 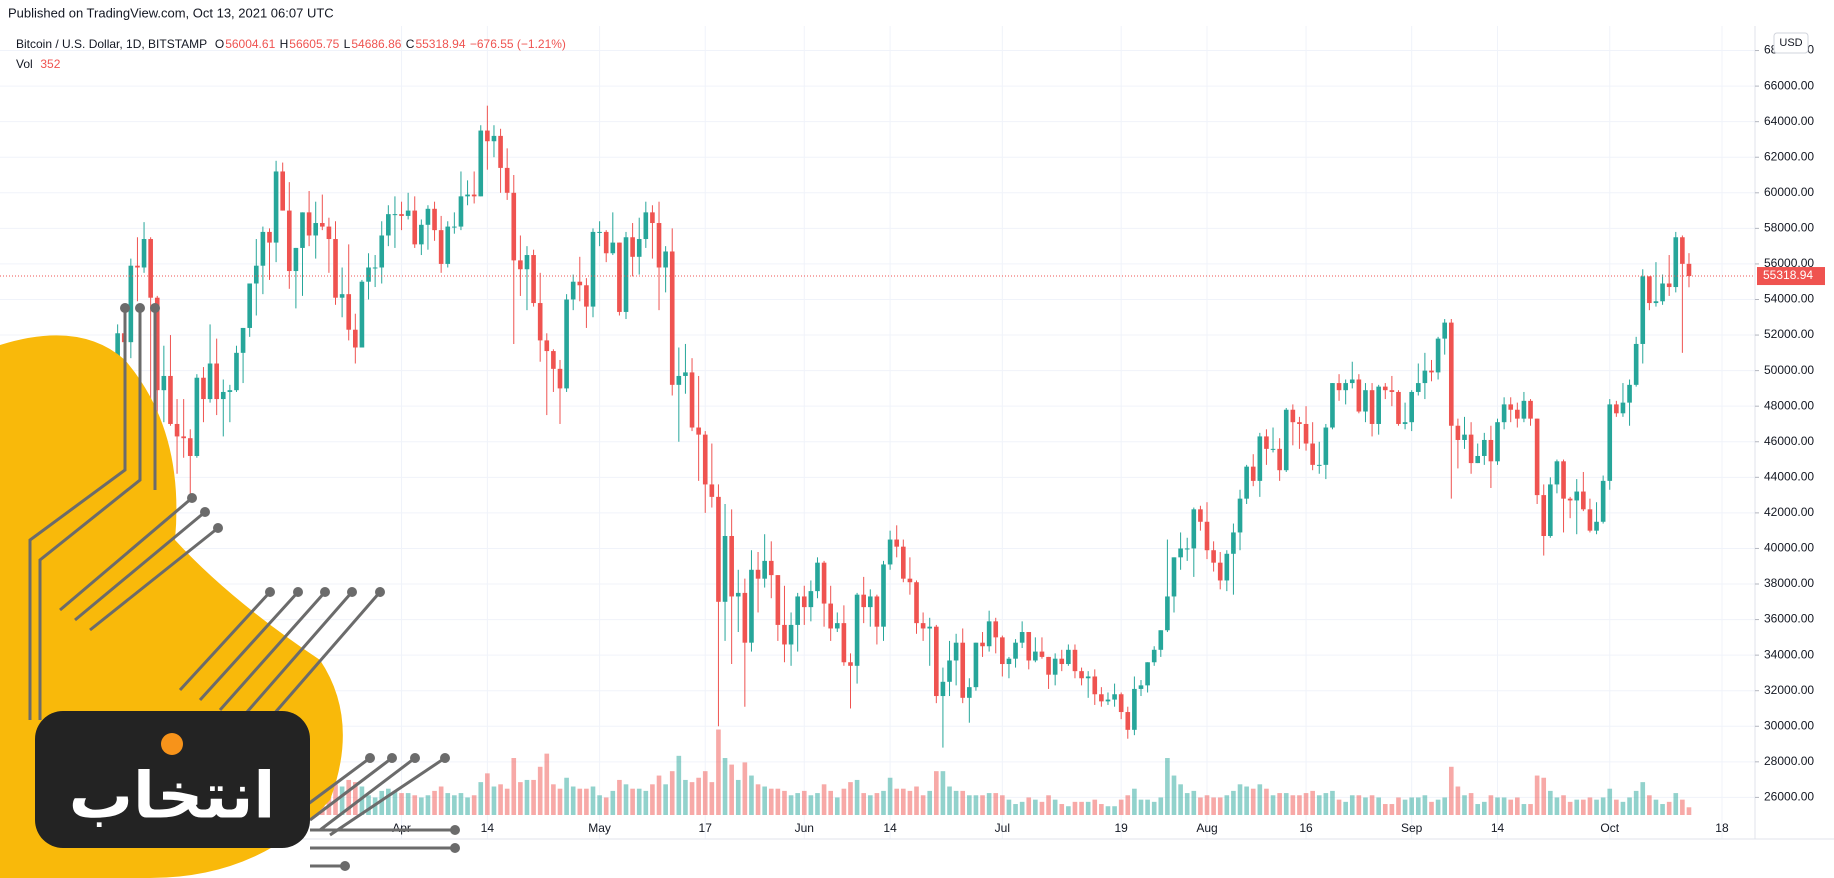 What do you see at coordinates (804, 828) in the screenshot?
I see `x-tick-label: Jun` at bounding box center [804, 828].